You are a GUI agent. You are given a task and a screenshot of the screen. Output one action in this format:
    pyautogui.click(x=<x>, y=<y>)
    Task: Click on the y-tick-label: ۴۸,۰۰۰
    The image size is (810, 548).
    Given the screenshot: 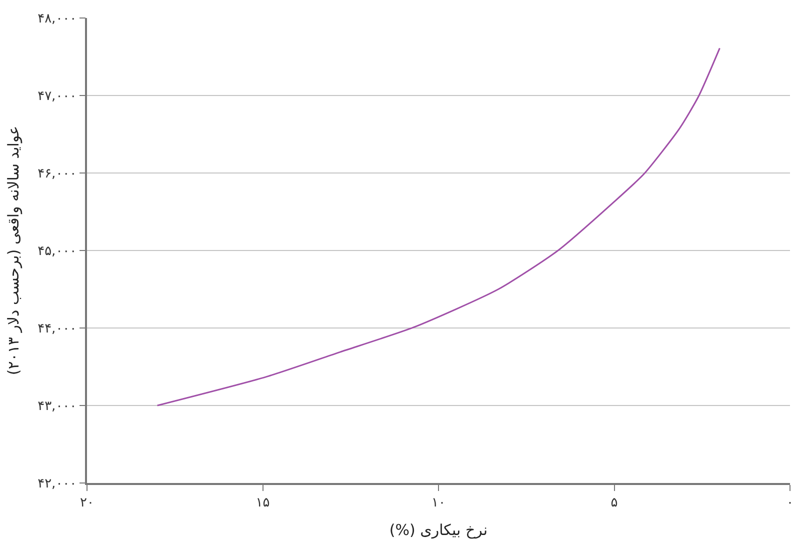 What is the action you would take?
    pyautogui.click(x=57, y=19)
    